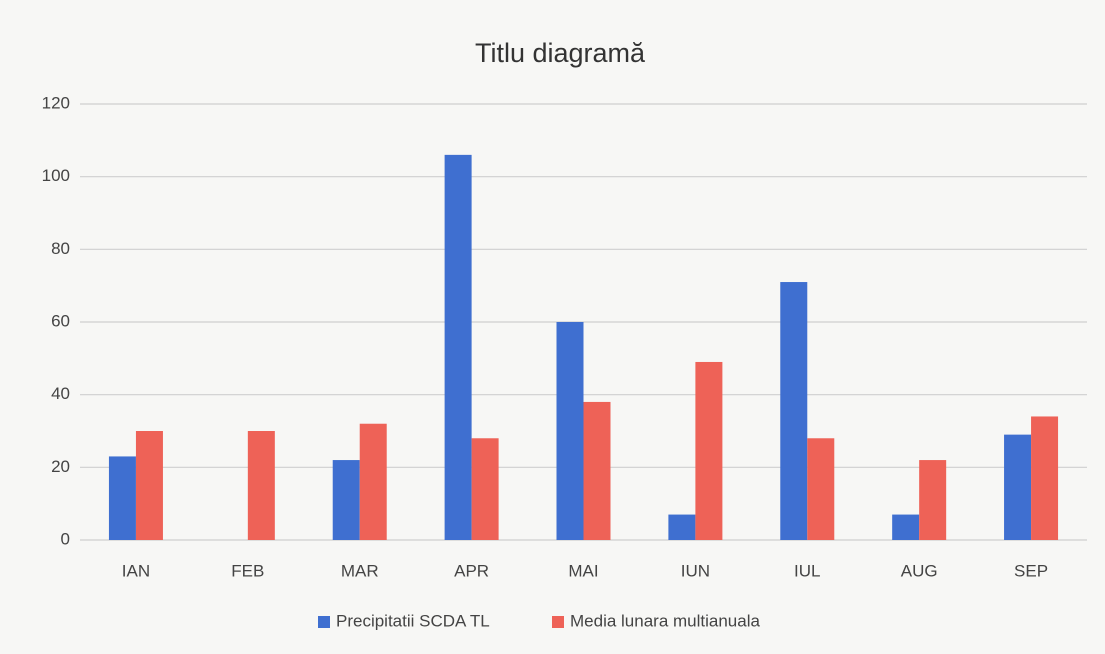  What do you see at coordinates (136, 570) in the screenshot?
I see `x-tick-label: IAN` at bounding box center [136, 570].